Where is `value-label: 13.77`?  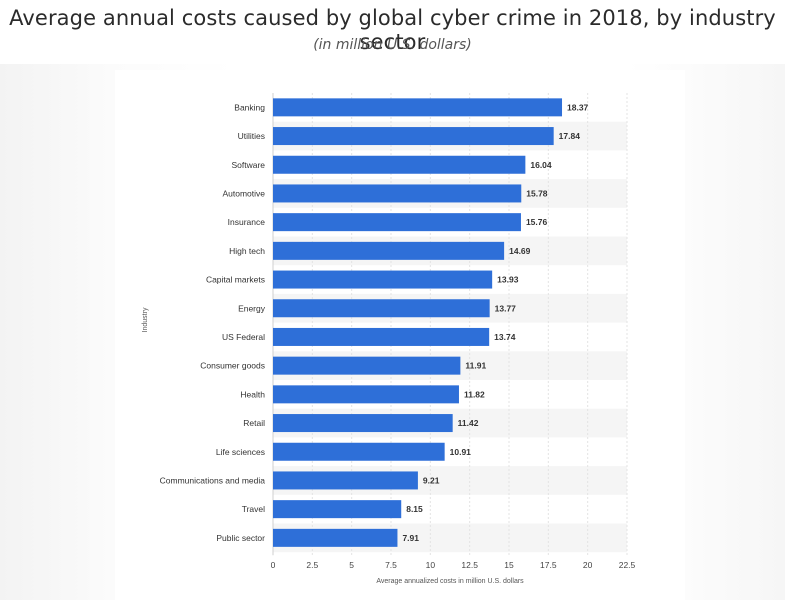
value-label: 13.77 is located at coordinates (506, 308).